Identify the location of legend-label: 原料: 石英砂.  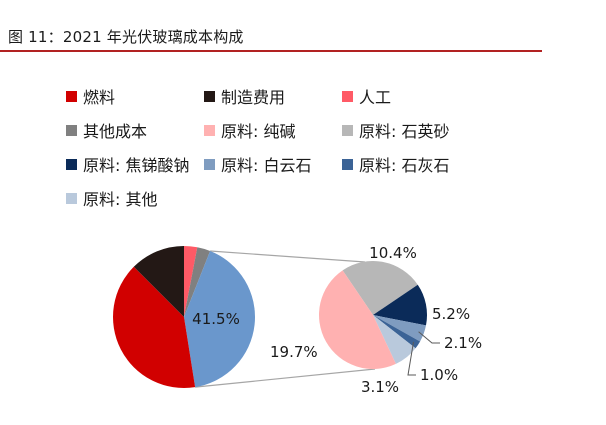
(404, 131).